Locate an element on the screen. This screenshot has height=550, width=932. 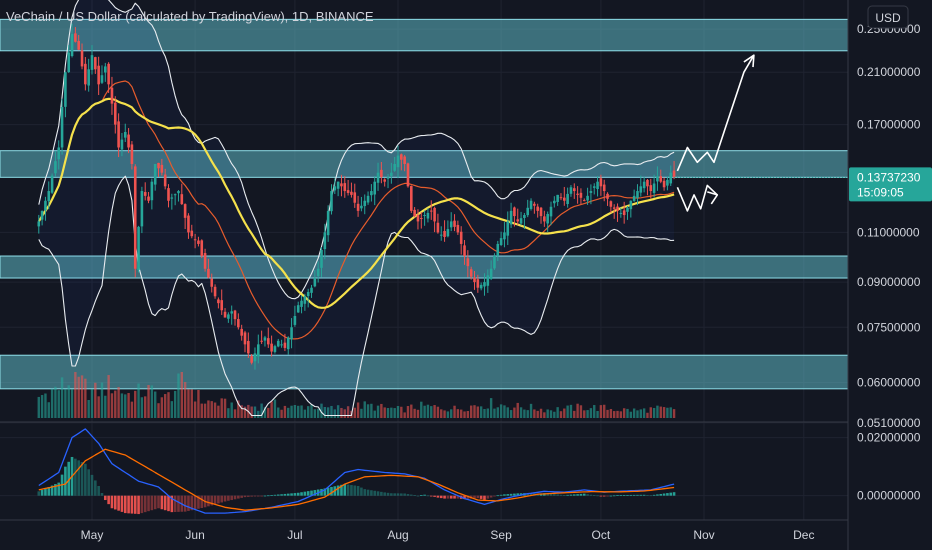
time-axis: May Jun Jul Aug Sep Oct Nov Dec is located at coordinates (448, 535).